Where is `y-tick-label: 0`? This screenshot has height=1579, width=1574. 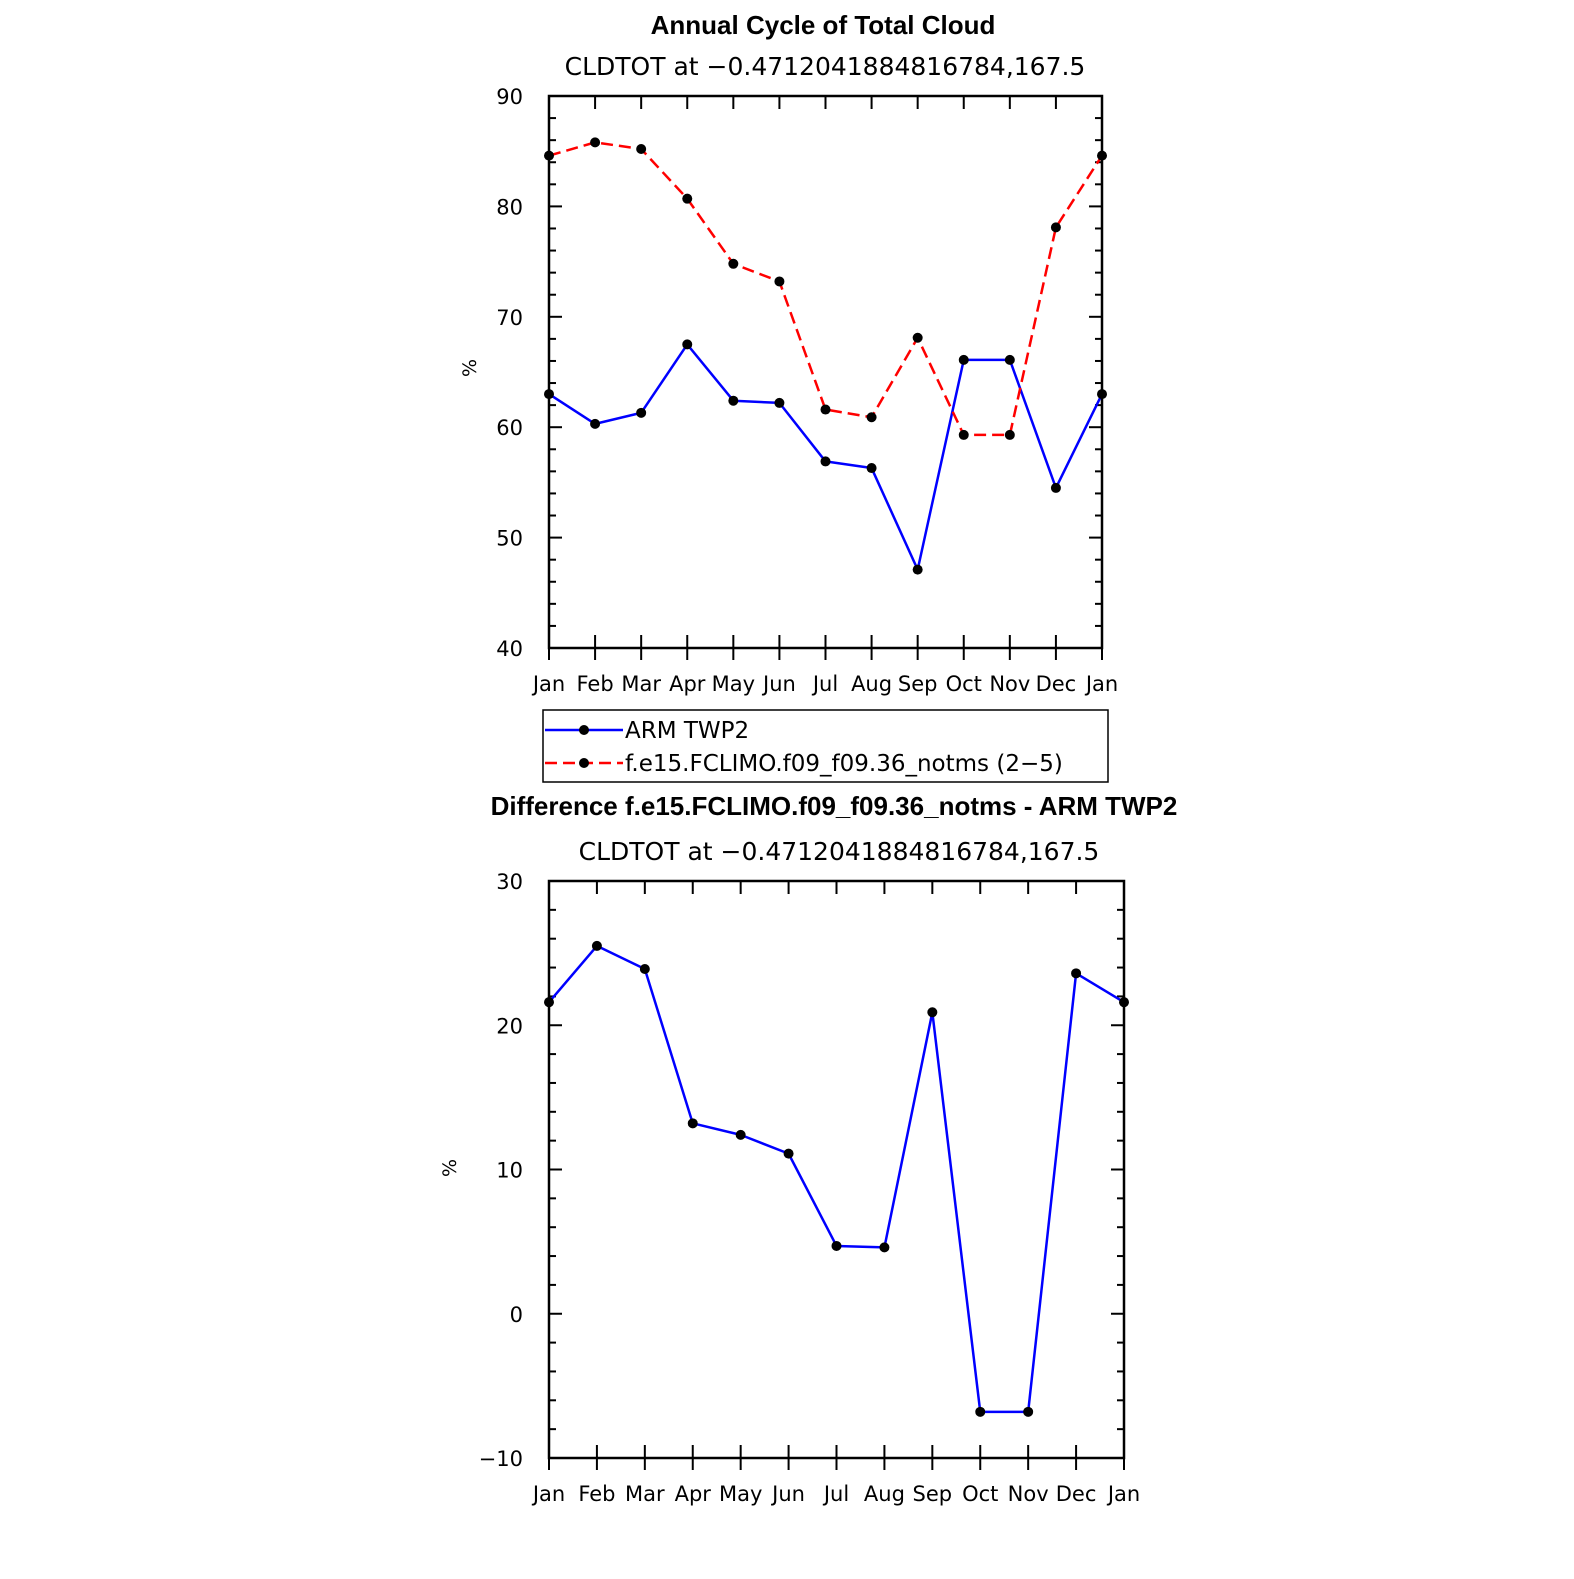 y-tick-label: 0 is located at coordinates (516, 1315).